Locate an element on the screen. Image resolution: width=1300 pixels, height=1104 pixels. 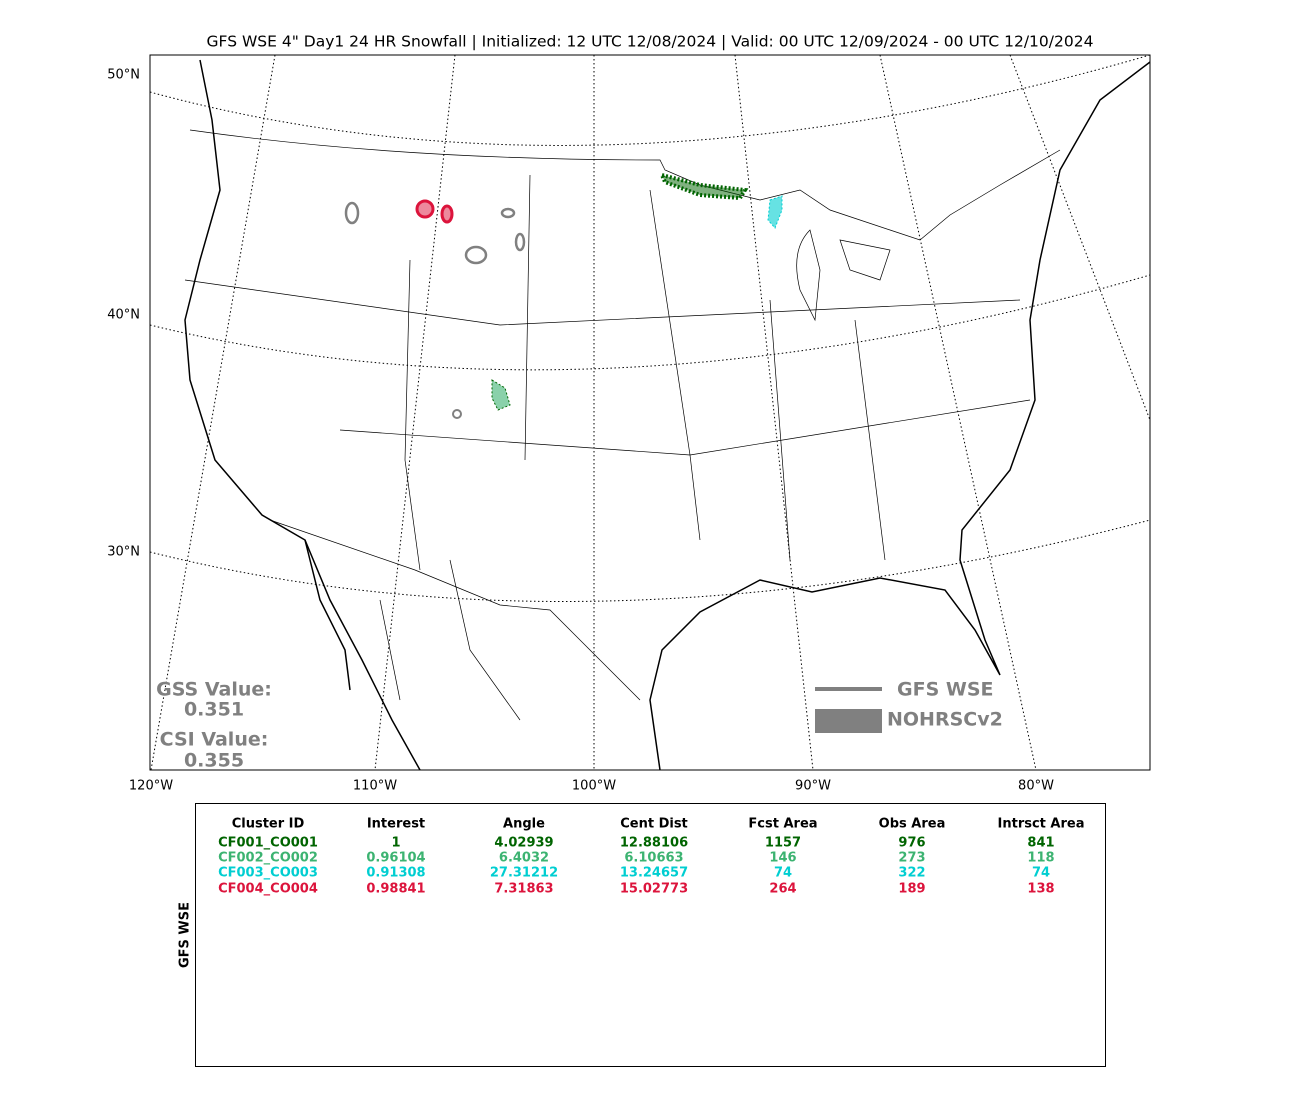
column-header: Cent Dist is located at coordinates (654, 824).